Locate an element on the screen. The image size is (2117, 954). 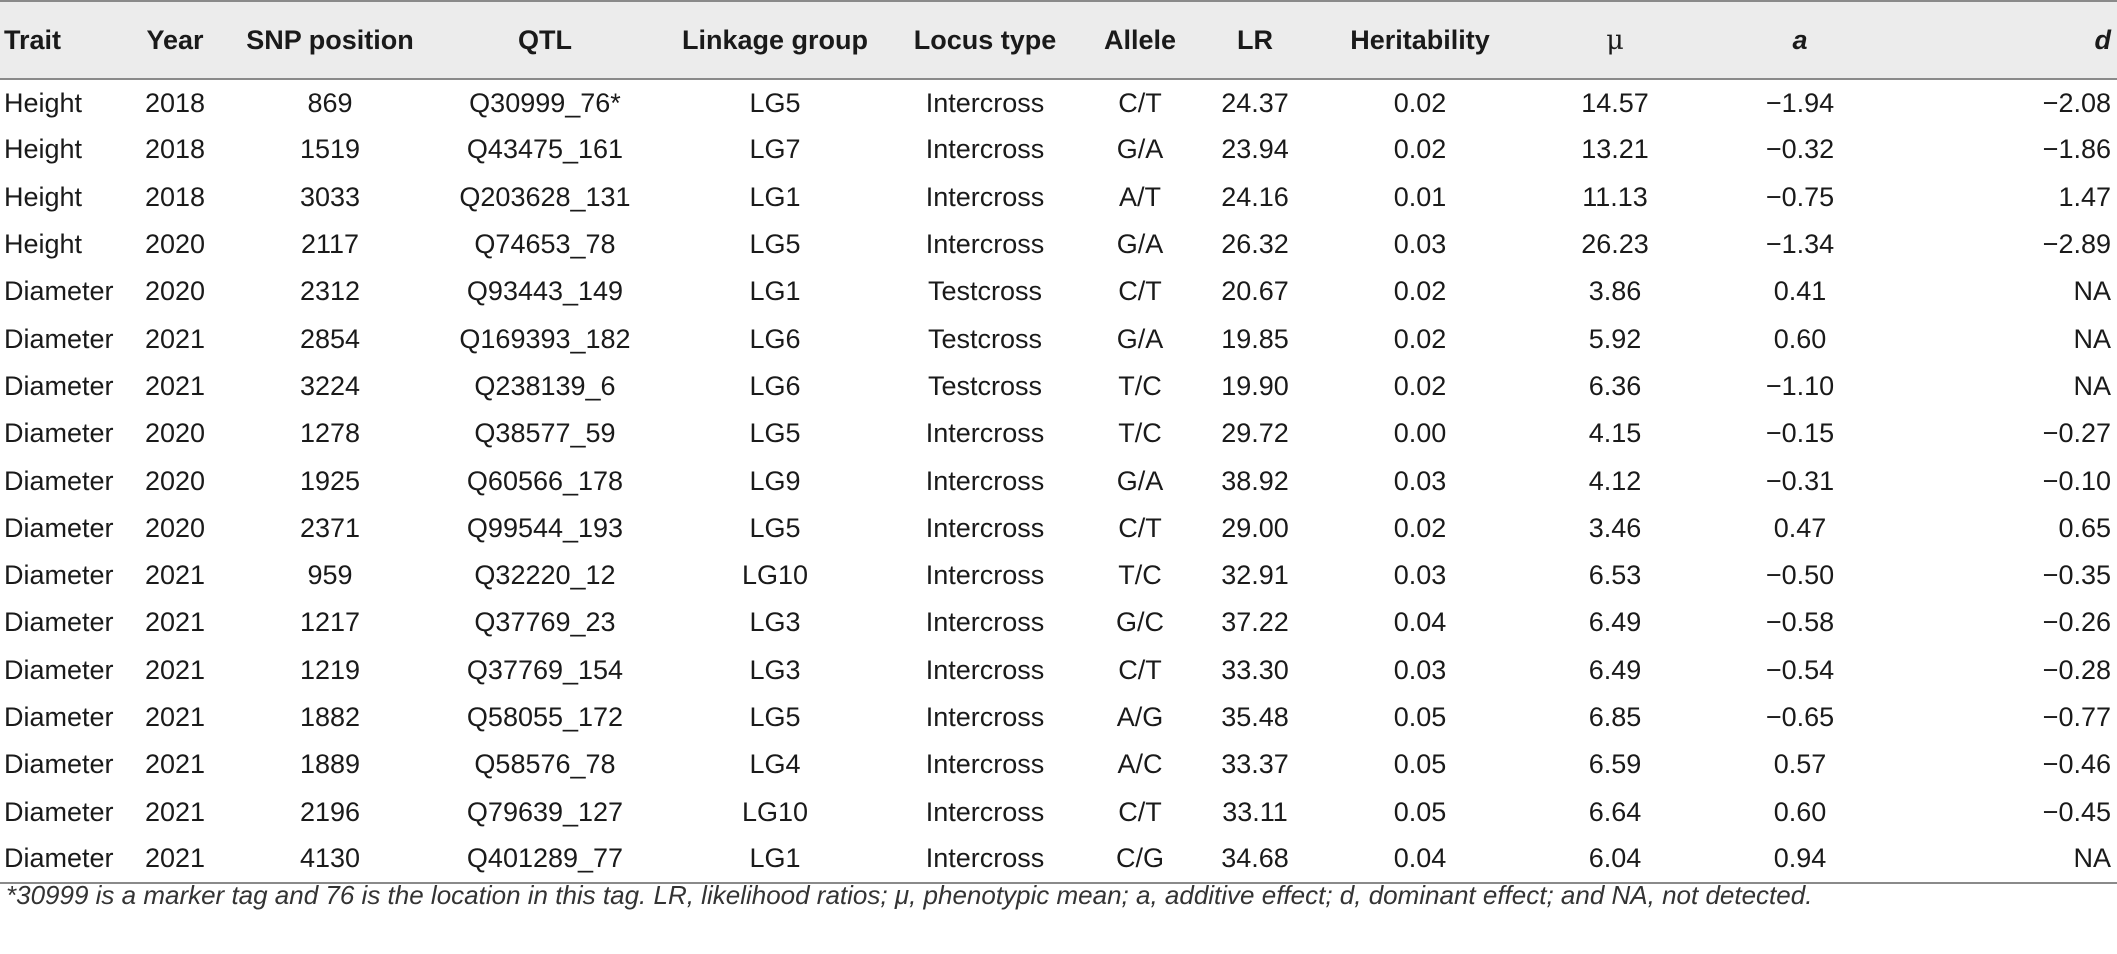
cell-a: −0.32 is located at coordinates (1800, 149).